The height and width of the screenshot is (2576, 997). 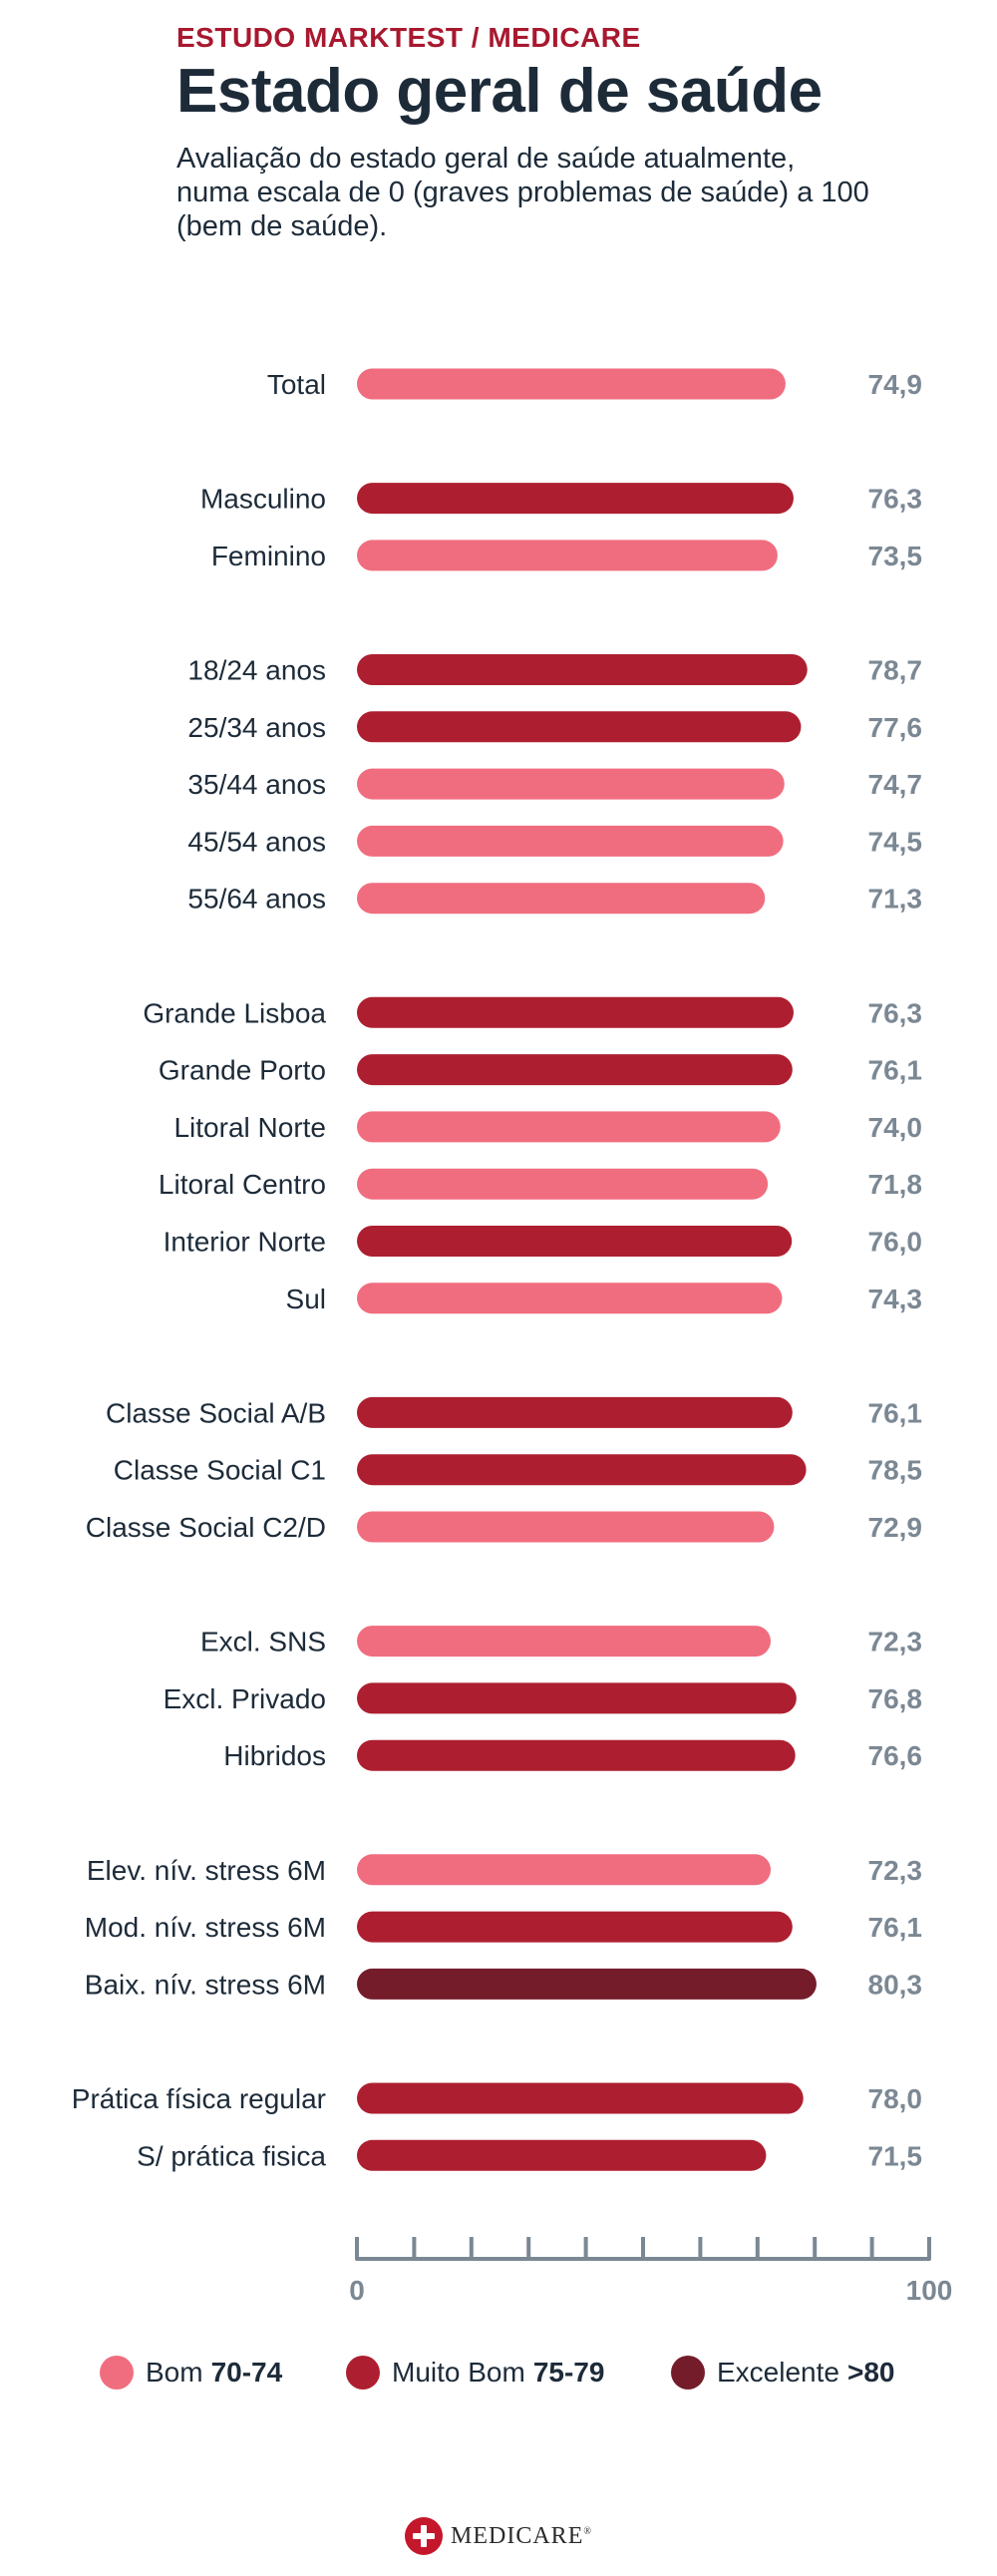 I want to click on legend-item-bom: Bom 70-74, so click(x=191, y=2373).